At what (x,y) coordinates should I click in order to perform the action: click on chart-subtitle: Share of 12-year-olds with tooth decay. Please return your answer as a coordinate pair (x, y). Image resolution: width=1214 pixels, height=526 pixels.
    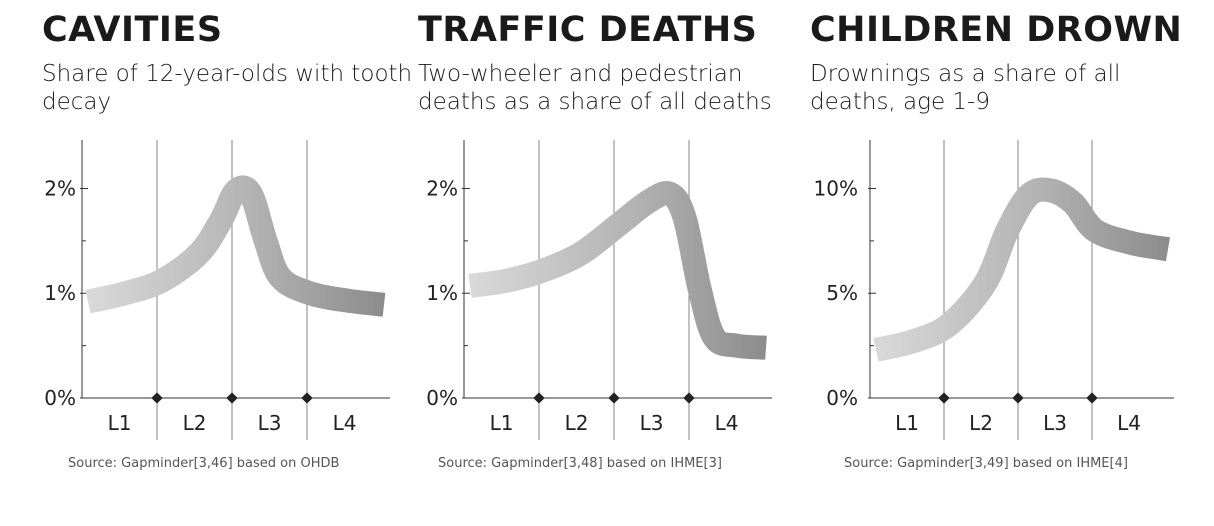
    Looking at the image, I should click on (227, 88).